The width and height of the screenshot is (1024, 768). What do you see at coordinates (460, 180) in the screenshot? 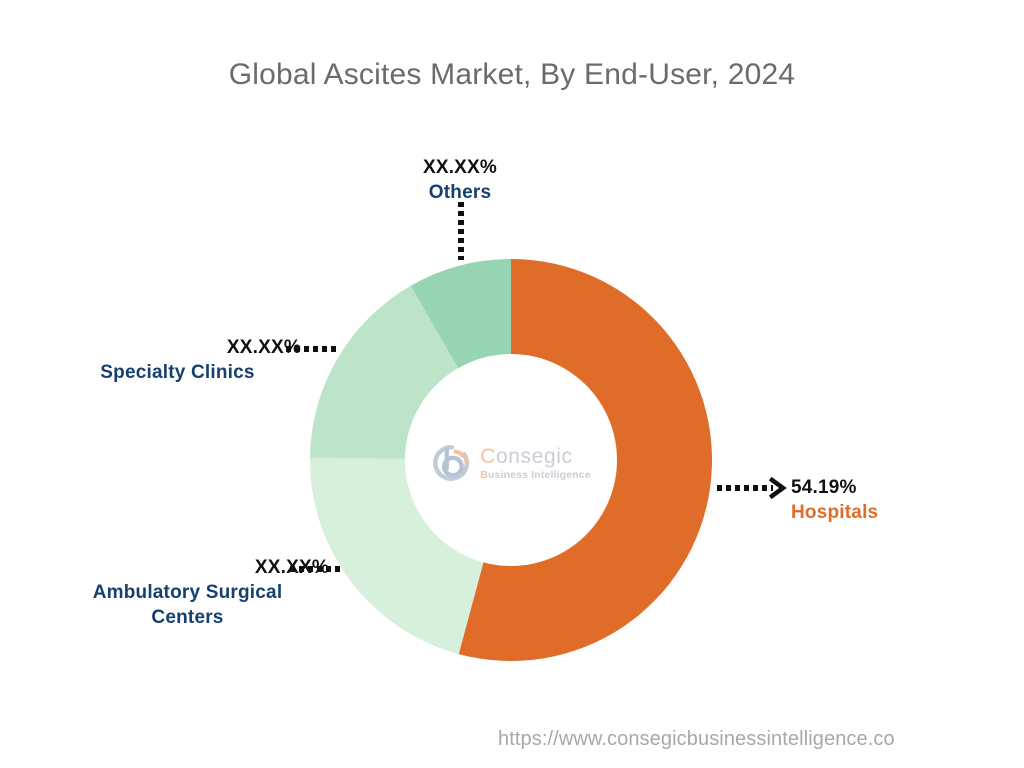
I see `slice-label-others: XX.XX% Others` at bounding box center [460, 180].